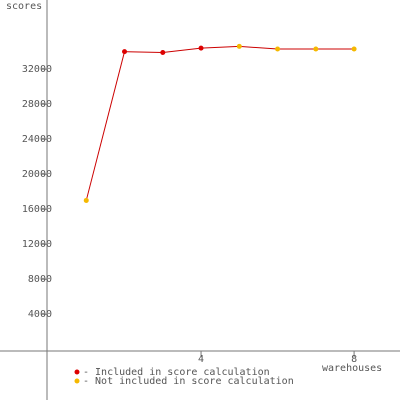  Describe the element at coordinates (354, 359) in the screenshot. I see `x-tick-label: 8` at that location.